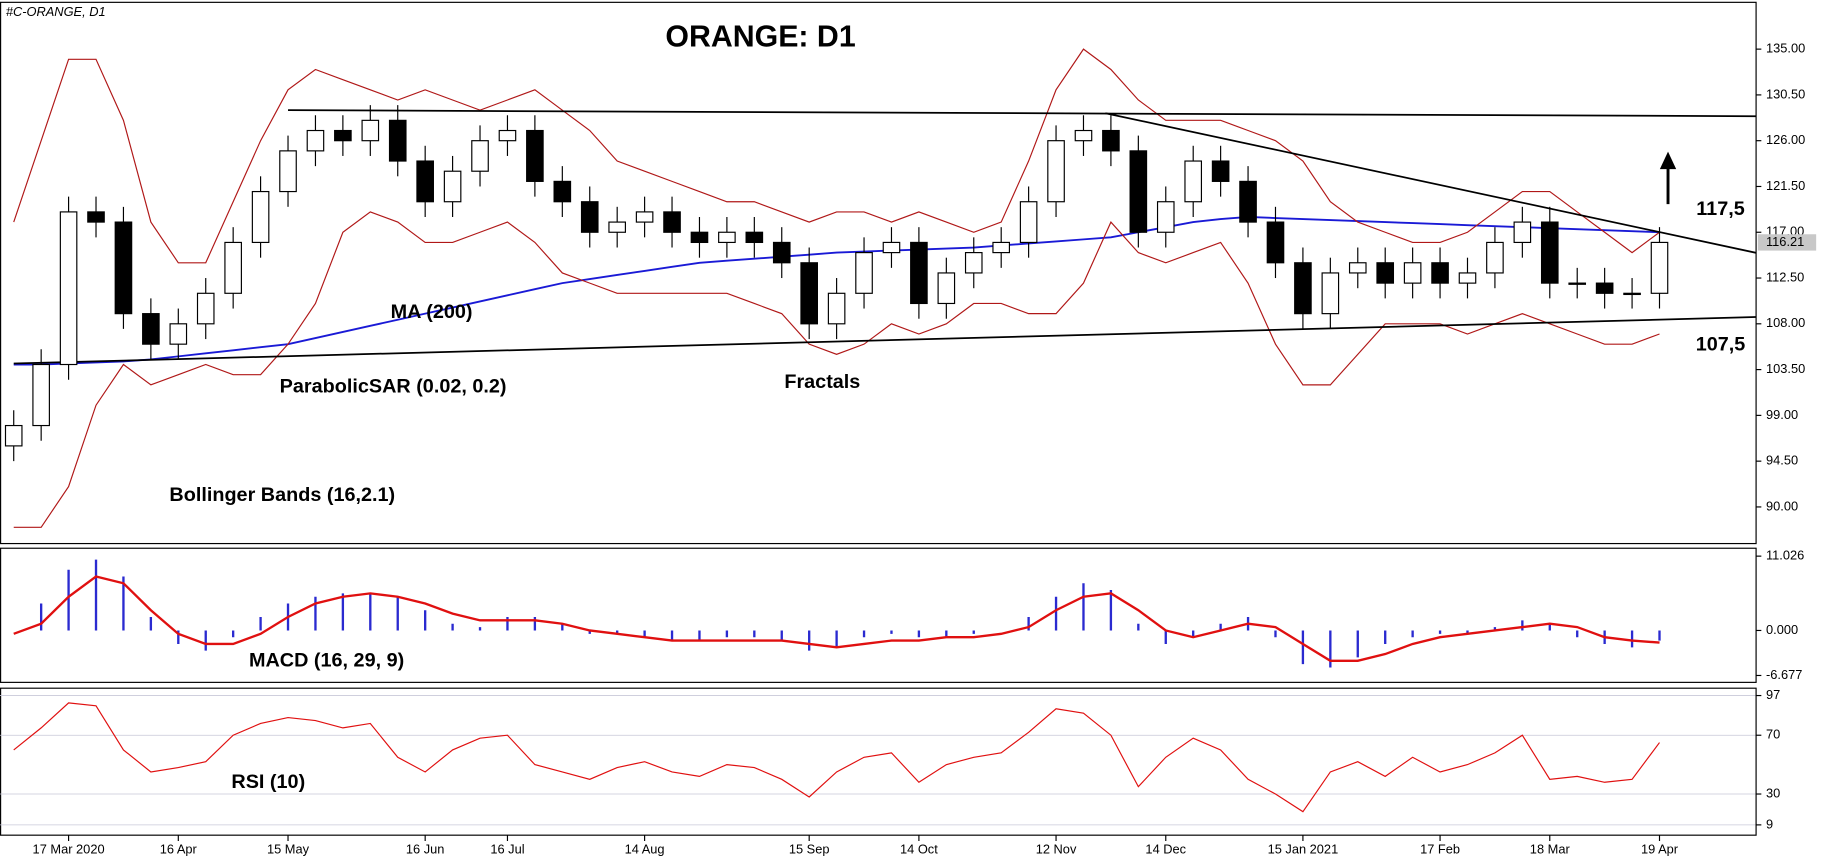 The height and width of the screenshot is (862, 1829). What do you see at coordinates (432, 312) in the screenshot?
I see `ma-label: MA (200)` at bounding box center [432, 312].